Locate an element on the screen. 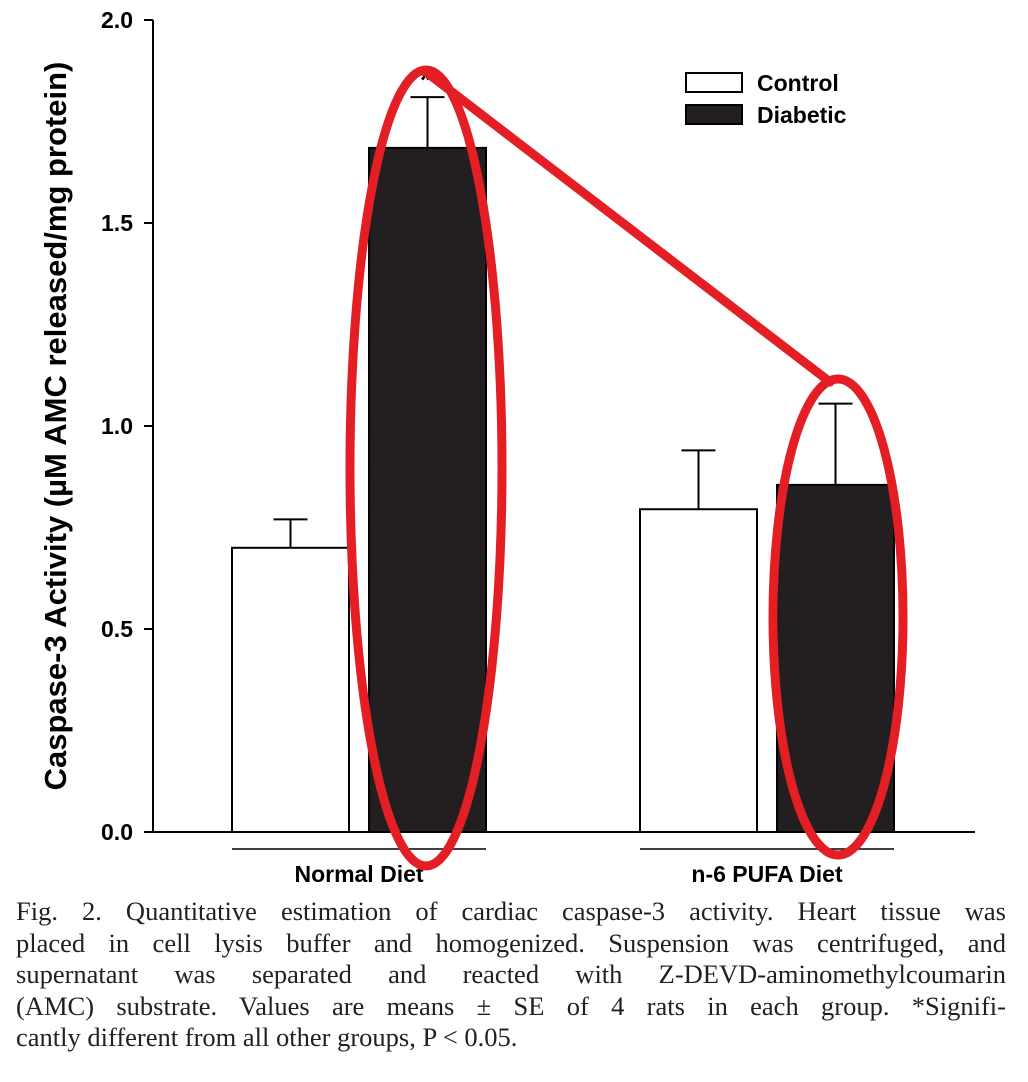  y-tick-label: 0.5 is located at coordinates (117, 629).